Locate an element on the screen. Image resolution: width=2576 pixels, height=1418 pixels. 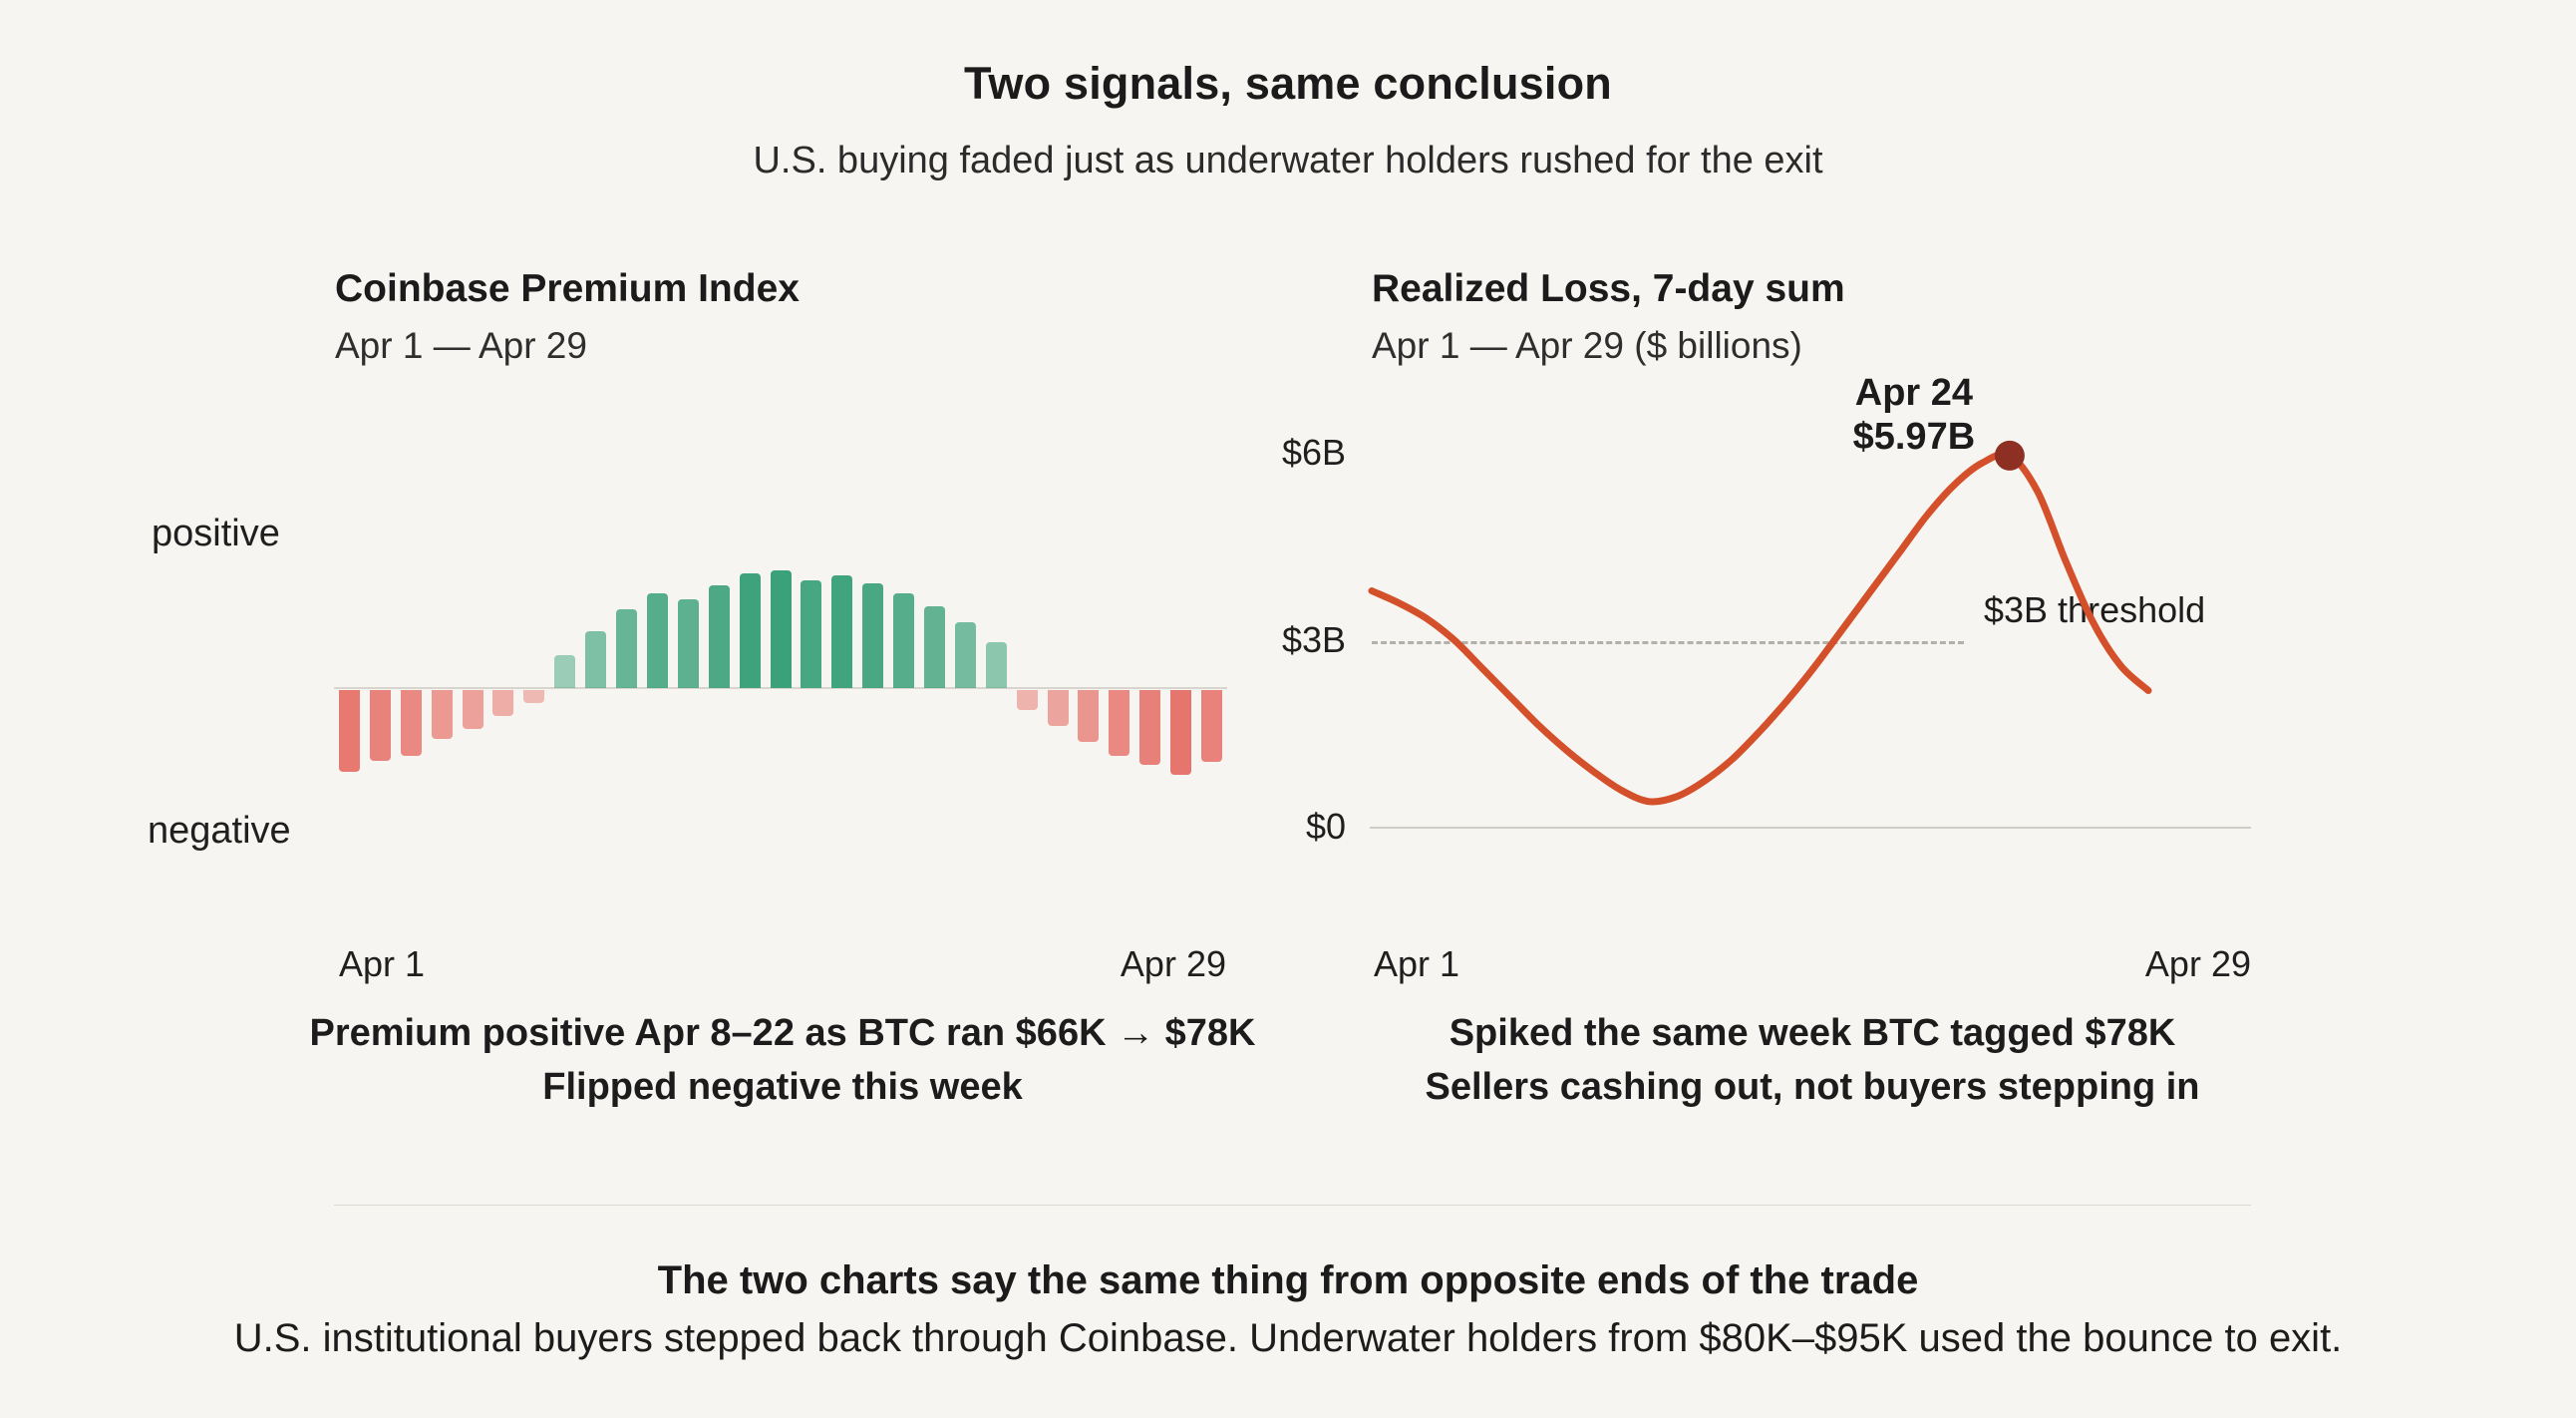
page-title: Two signals, same conclusion is located at coordinates (1288, 83).